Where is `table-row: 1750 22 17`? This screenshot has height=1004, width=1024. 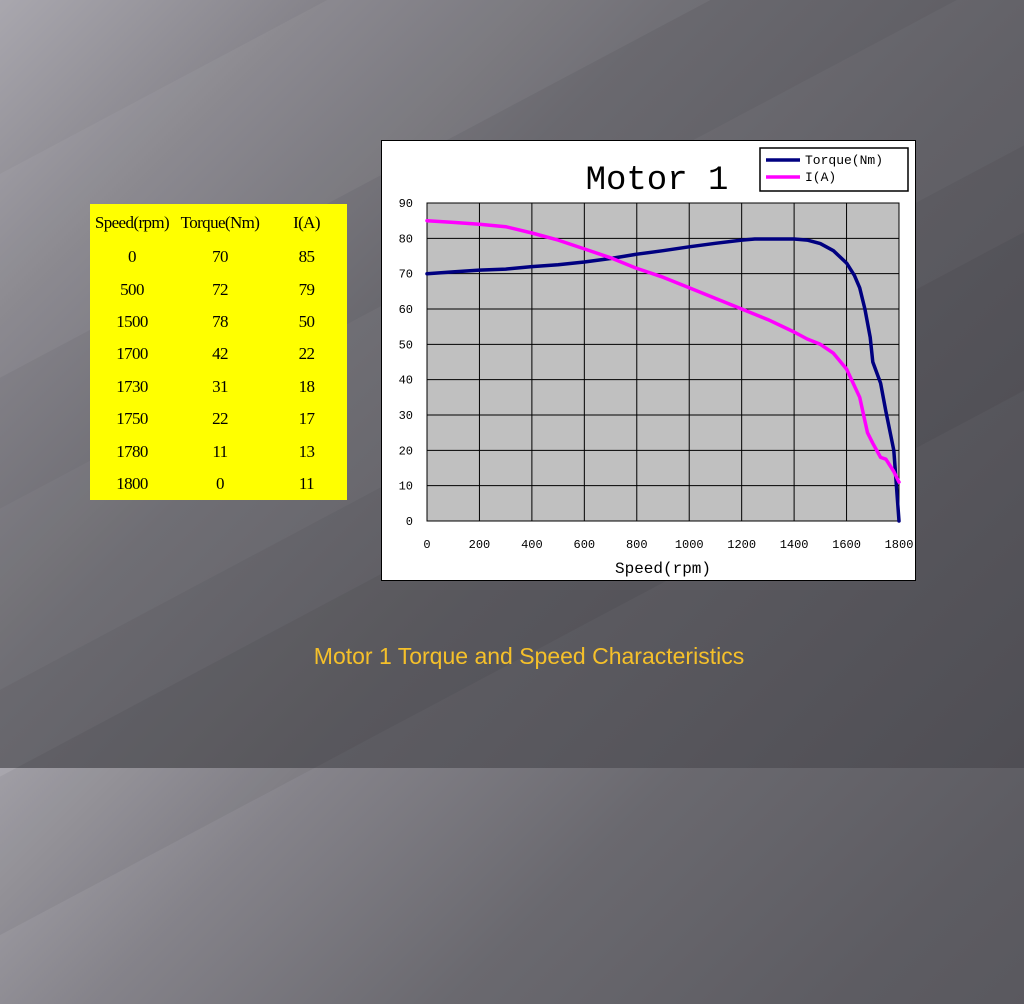 table-row: 1750 22 17 is located at coordinates (218, 419).